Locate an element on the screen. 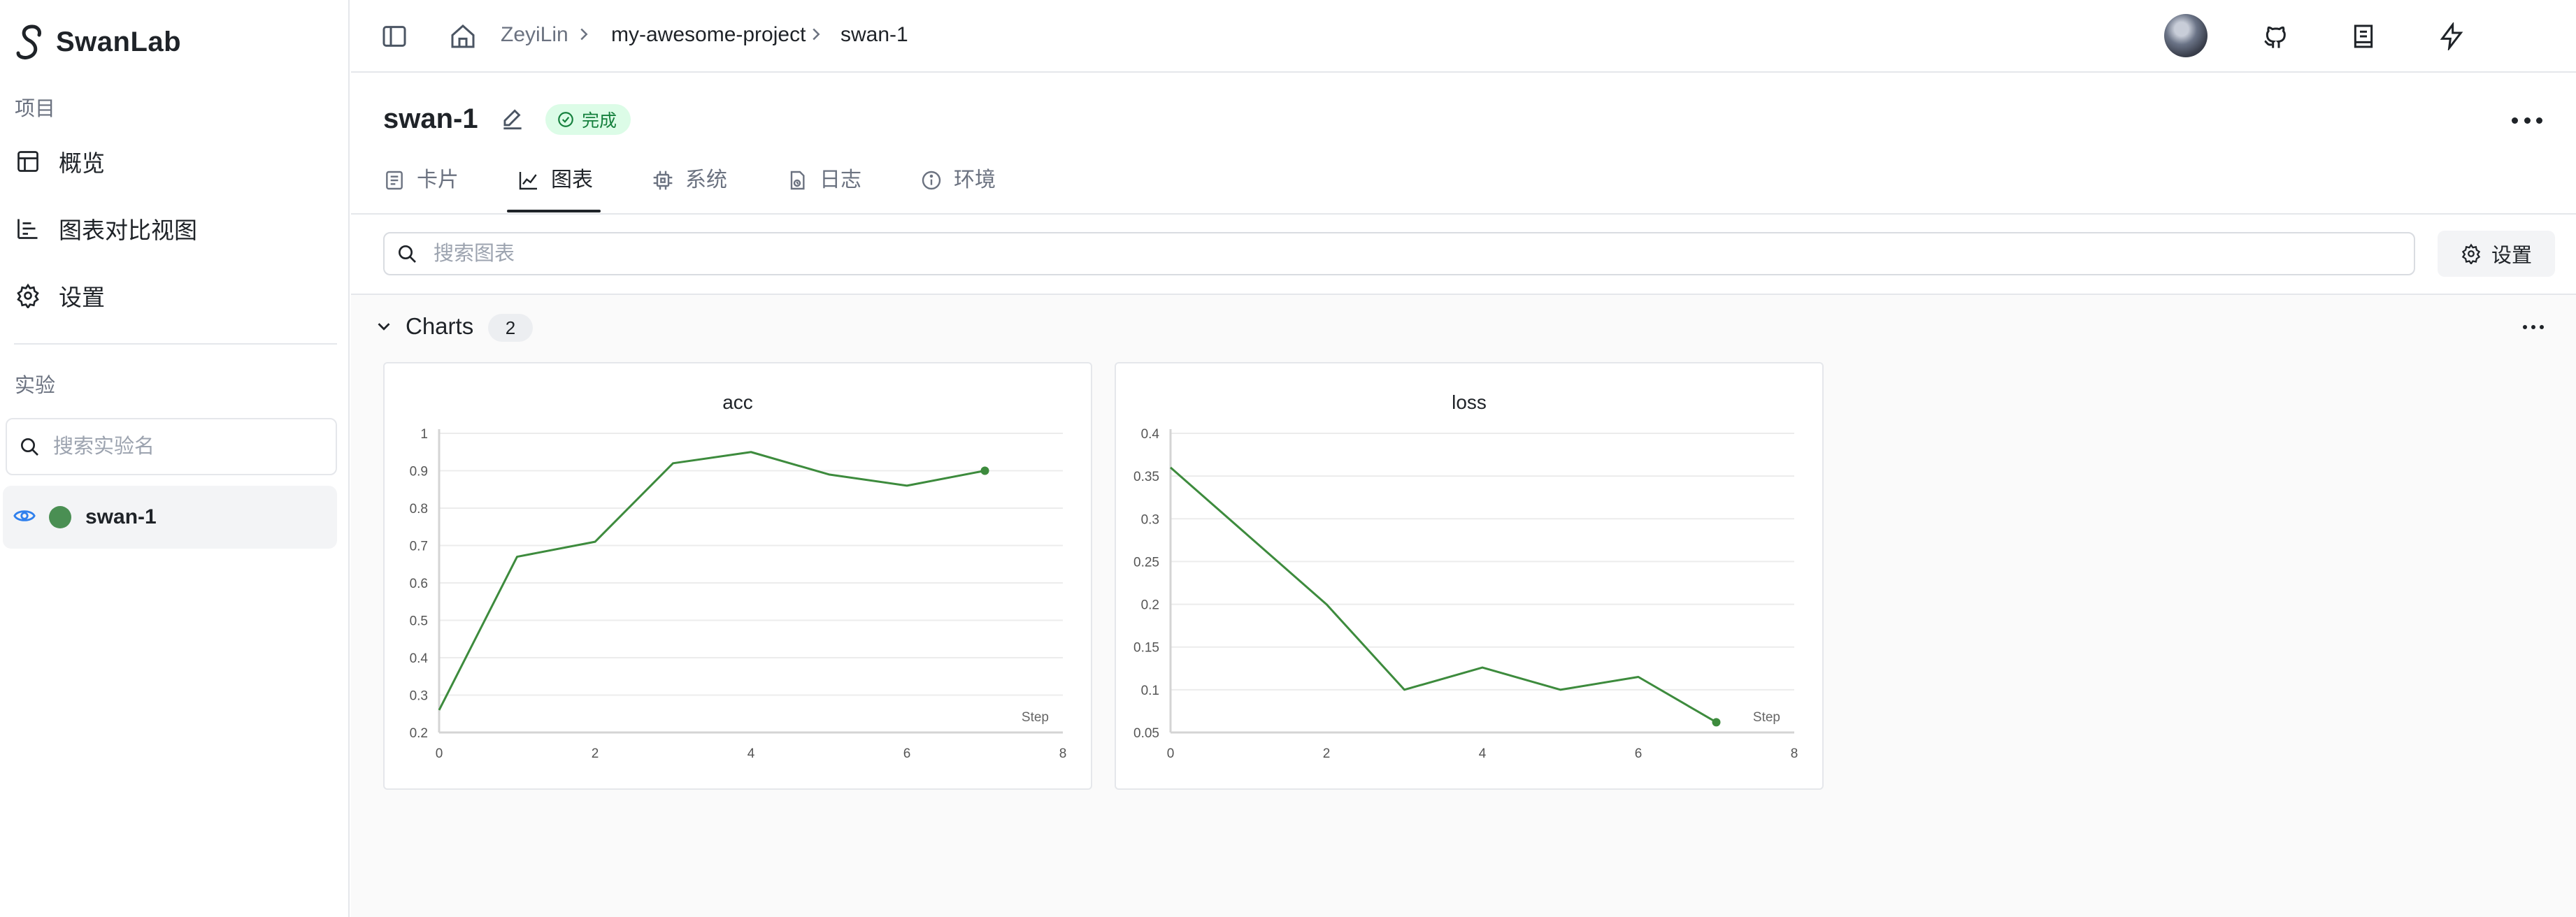  edit-icon is located at coordinates (512, 120).